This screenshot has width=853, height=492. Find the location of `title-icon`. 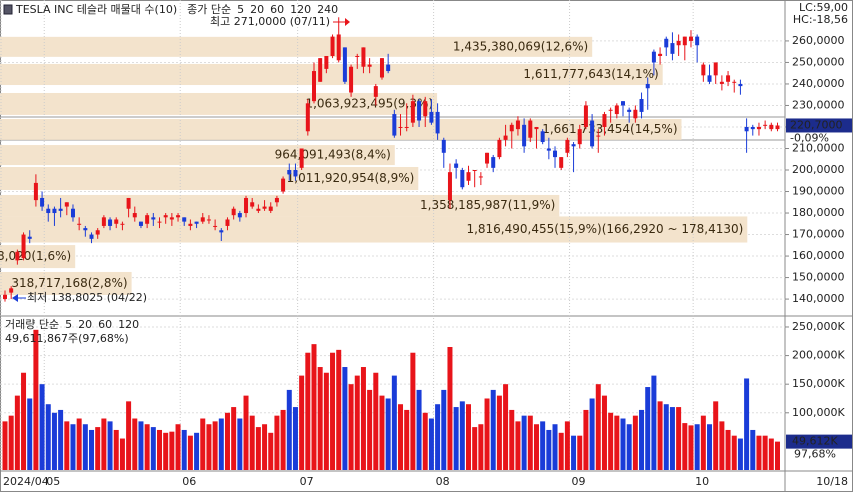

title-icon is located at coordinates (8, 9).